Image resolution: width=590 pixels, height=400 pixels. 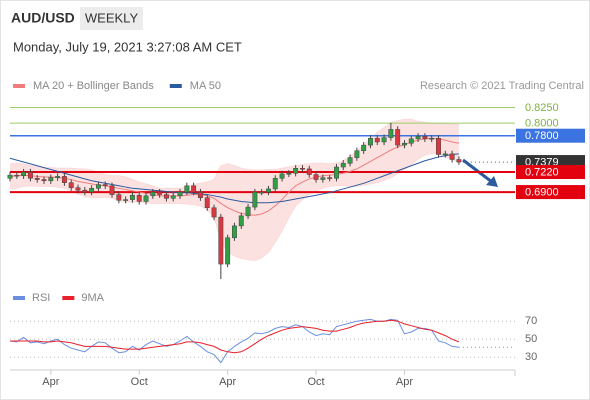 I want to click on y-tick-label: 70, so click(x=531, y=321).